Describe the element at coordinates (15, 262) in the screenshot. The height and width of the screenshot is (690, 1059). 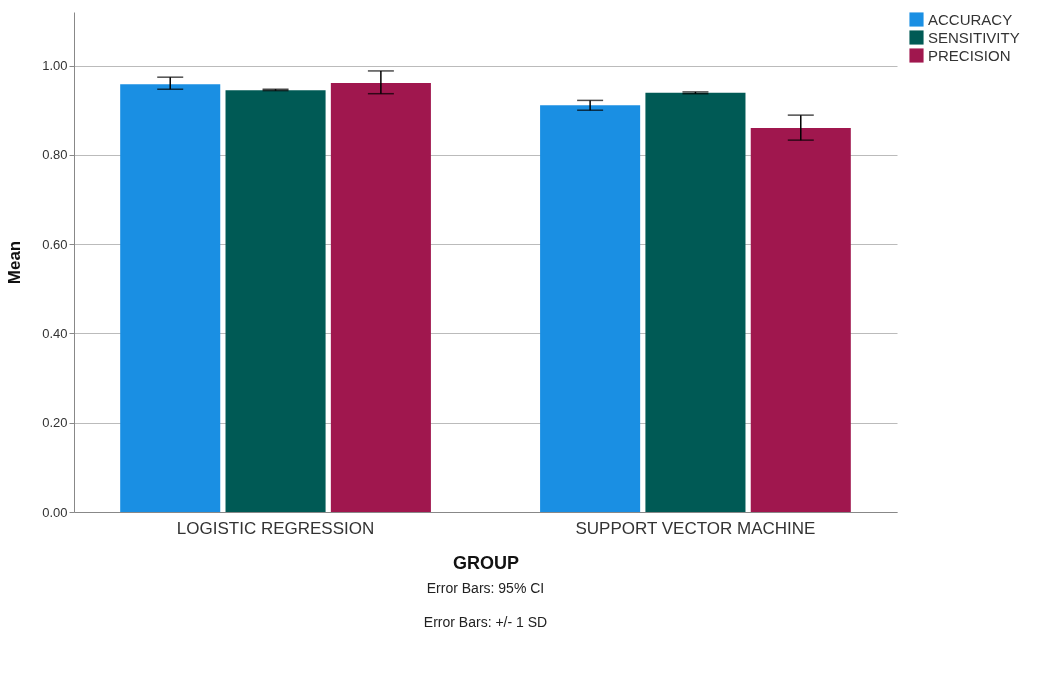
I see `y-axis-title: Mean` at that location.